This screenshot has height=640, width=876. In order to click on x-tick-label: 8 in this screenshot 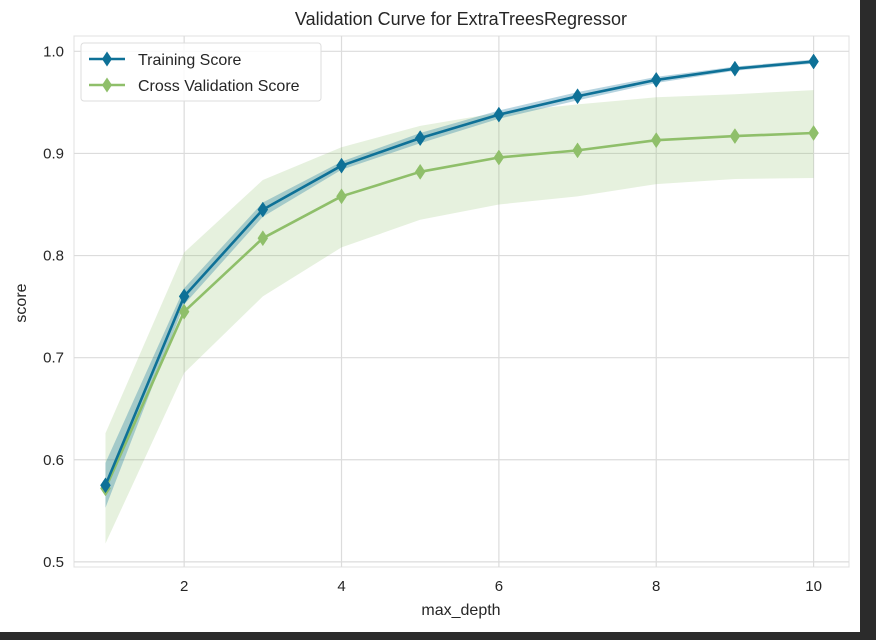, I will do `click(656, 586)`.